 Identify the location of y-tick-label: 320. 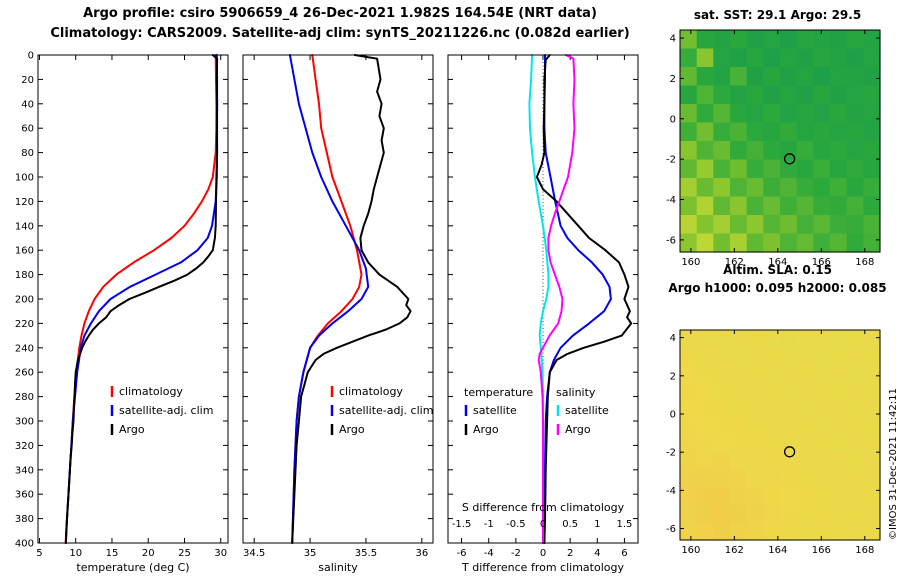
(24, 446).